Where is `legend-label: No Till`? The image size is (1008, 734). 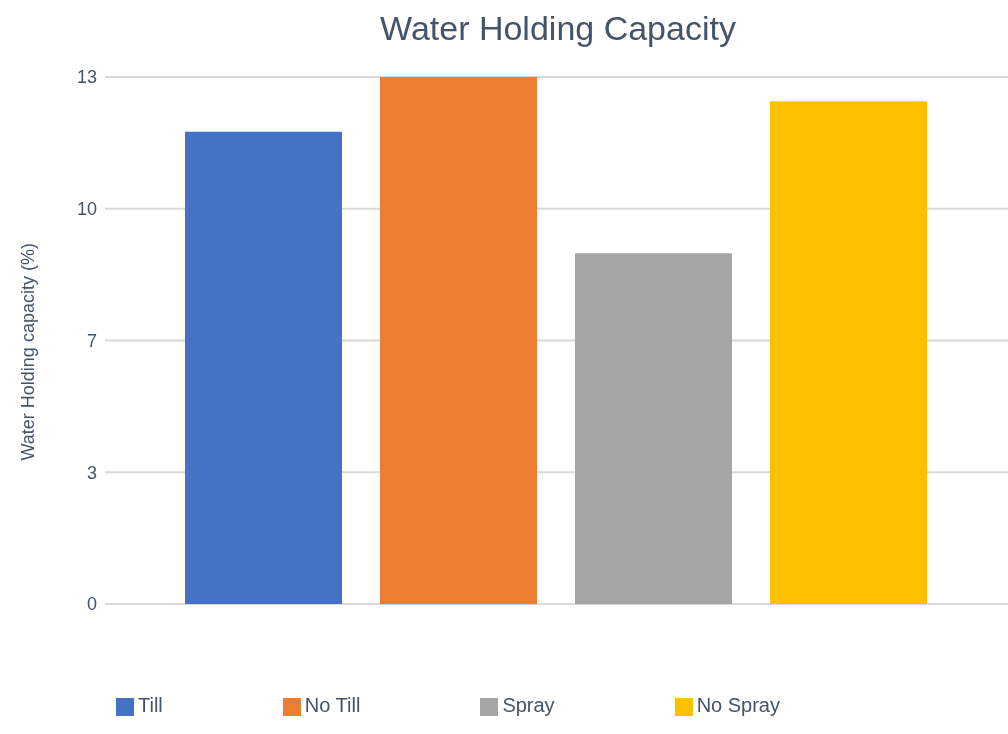 legend-label: No Till is located at coordinates (332, 705).